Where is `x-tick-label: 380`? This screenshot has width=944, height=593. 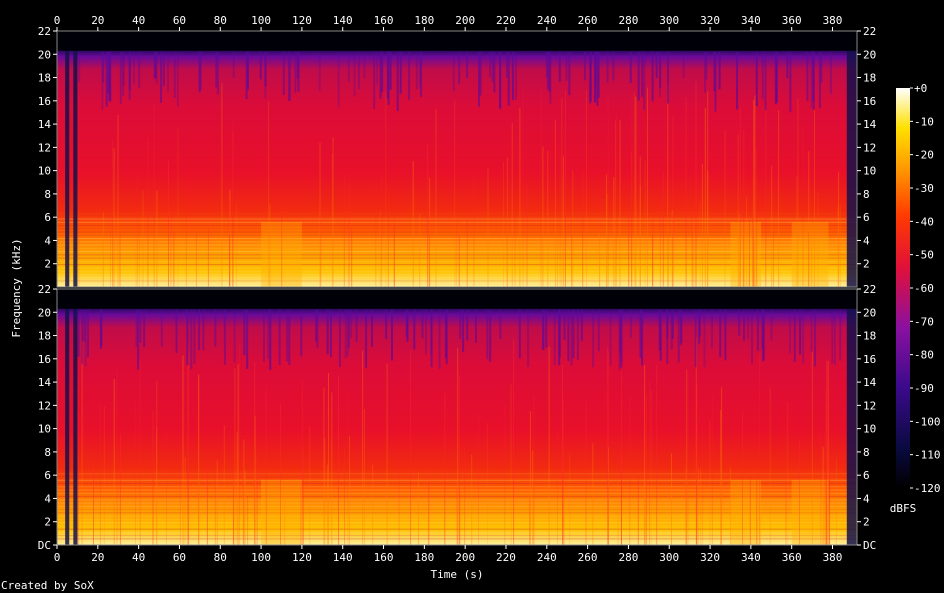
x-tick-label: 380 is located at coordinates (833, 20).